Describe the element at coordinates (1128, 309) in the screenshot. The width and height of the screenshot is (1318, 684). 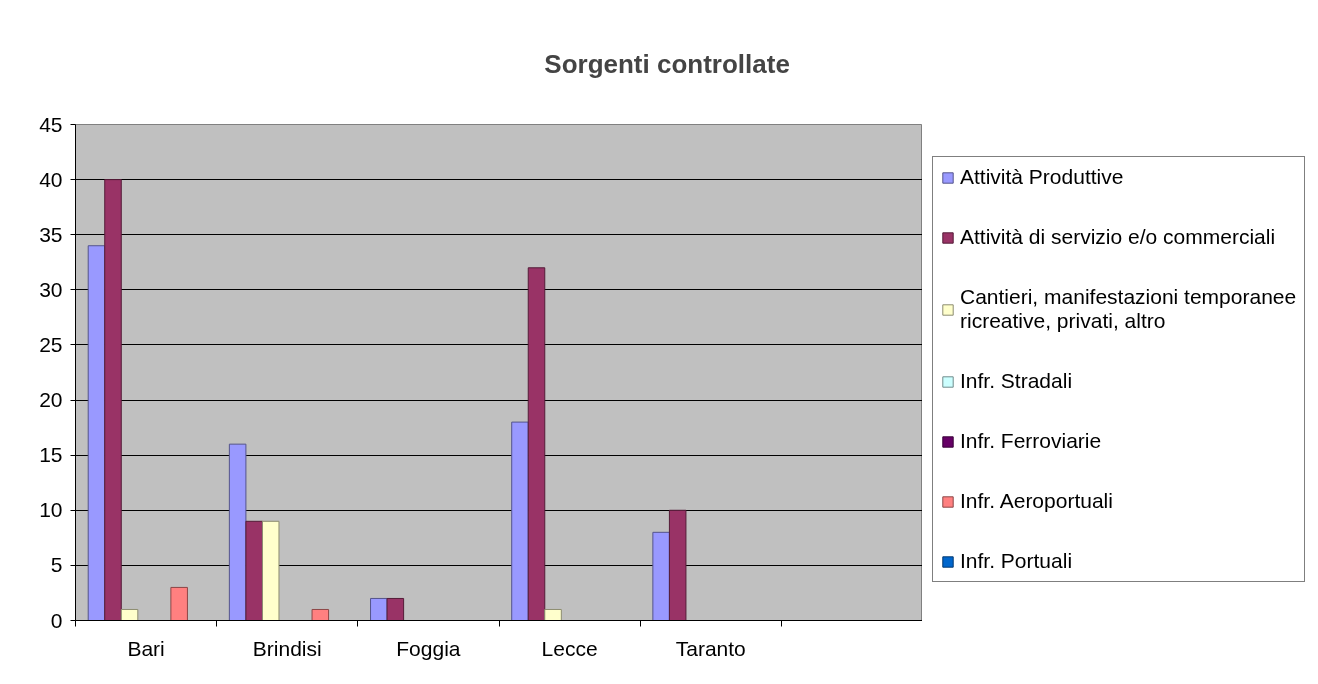
I see `legend-label: Cantieri, manifestazioni temporanee ricreative, privati, altro` at that location.